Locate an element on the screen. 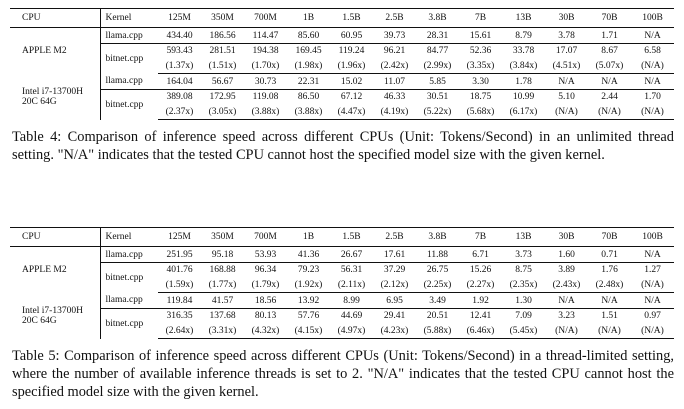 This screenshot has width=684, height=409. col-header-70b: 70B is located at coordinates (609, 237).